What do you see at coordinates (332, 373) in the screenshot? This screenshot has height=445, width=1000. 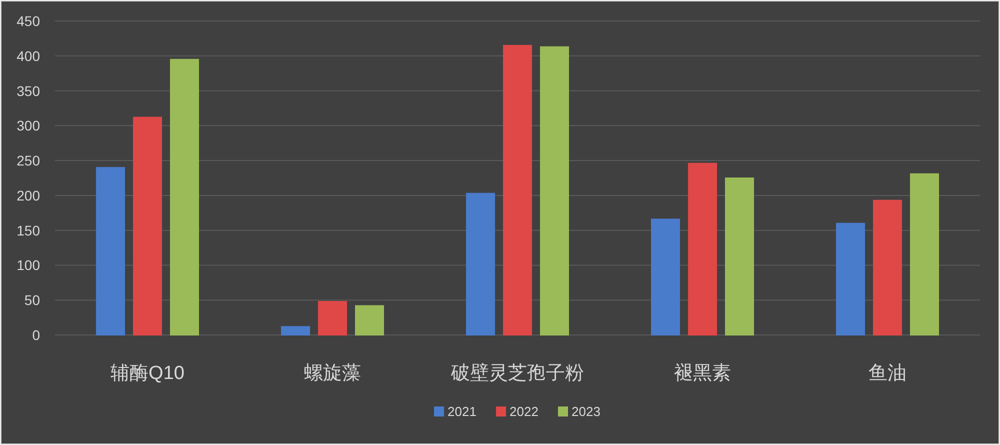 I see `x-tick-label: 螺旋藻` at bounding box center [332, 373].